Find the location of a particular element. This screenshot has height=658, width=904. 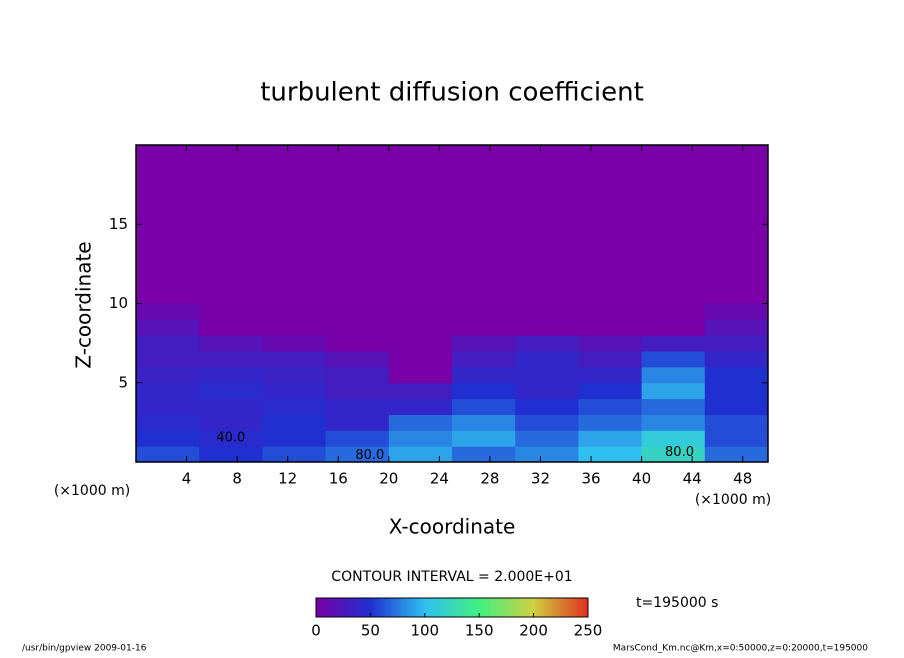

footer-left: /usr/bin/gpview 2009-01-16 is located at coordinates (84, 649).